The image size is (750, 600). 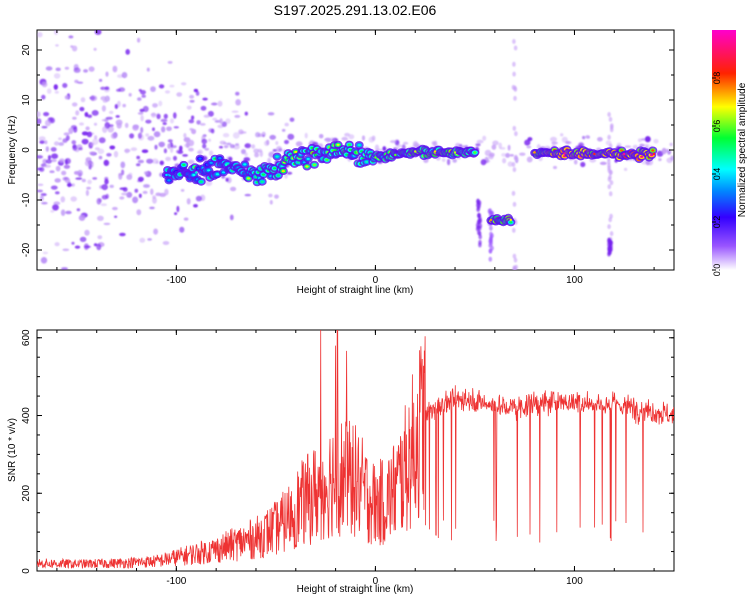 I want to click on x-tick-label: -100, so click(x=176, y=280).